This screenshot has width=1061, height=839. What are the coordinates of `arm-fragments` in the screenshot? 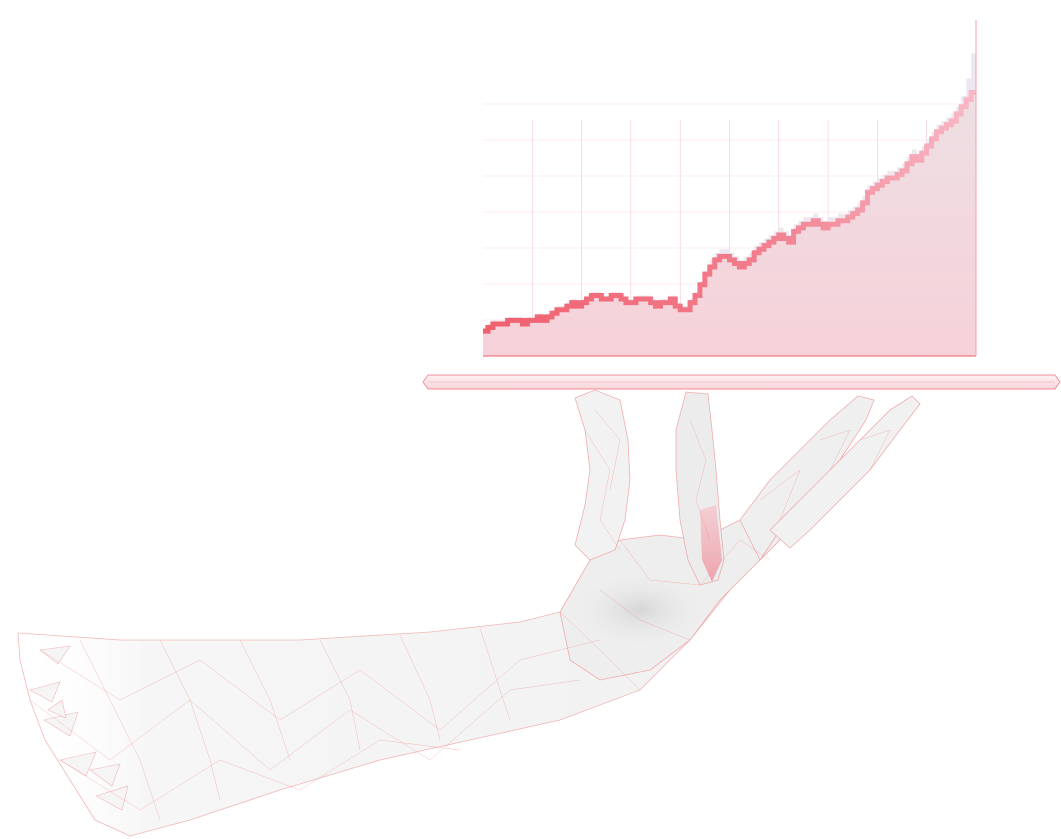 It's located at (79, 728).